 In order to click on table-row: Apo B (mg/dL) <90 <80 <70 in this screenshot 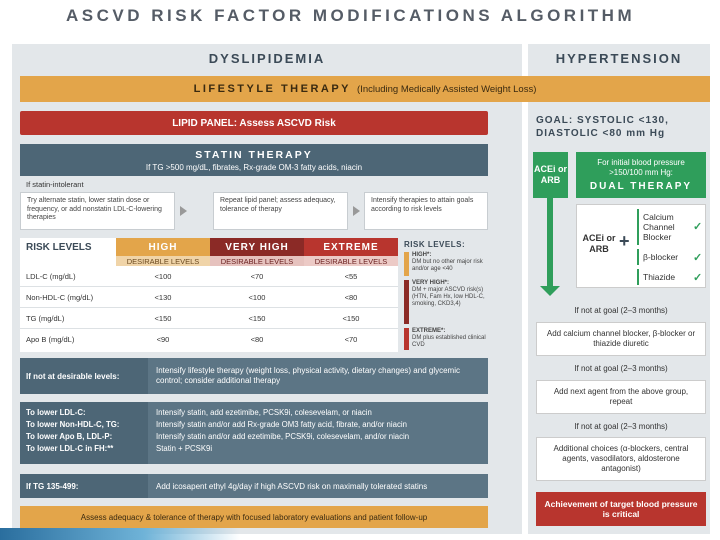, I will do `click(209, 339)`.